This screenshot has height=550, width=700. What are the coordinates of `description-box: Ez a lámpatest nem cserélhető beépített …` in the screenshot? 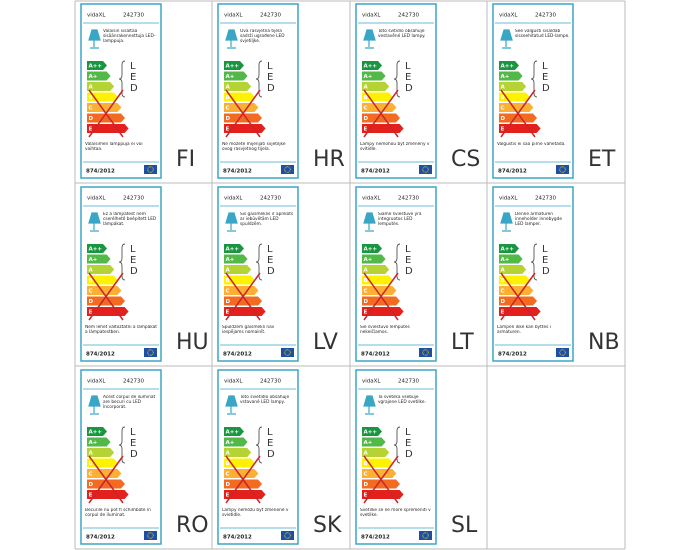 It's located at (129, 219).